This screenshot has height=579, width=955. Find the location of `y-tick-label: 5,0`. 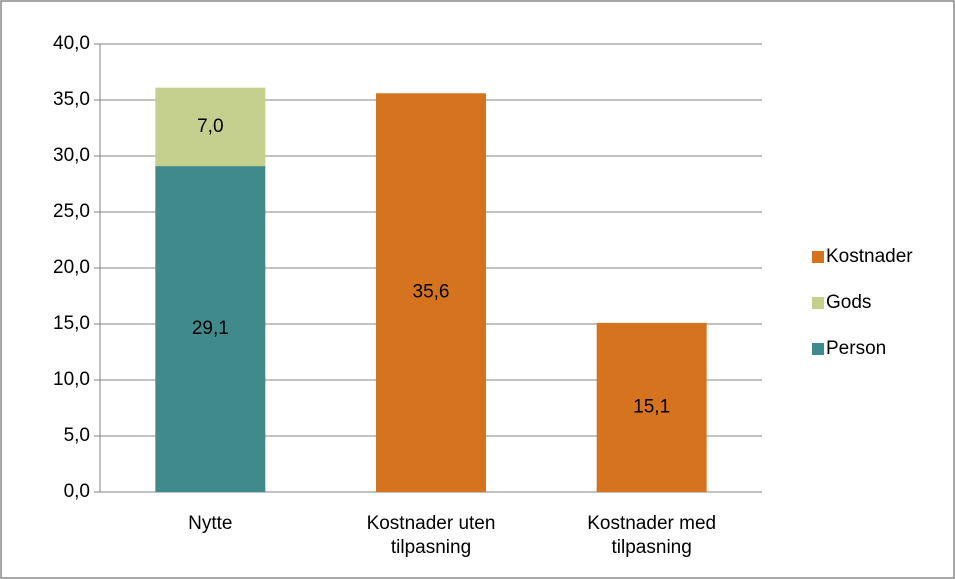

y-tick-label: 5,0 is located at coordinates (77, 435).